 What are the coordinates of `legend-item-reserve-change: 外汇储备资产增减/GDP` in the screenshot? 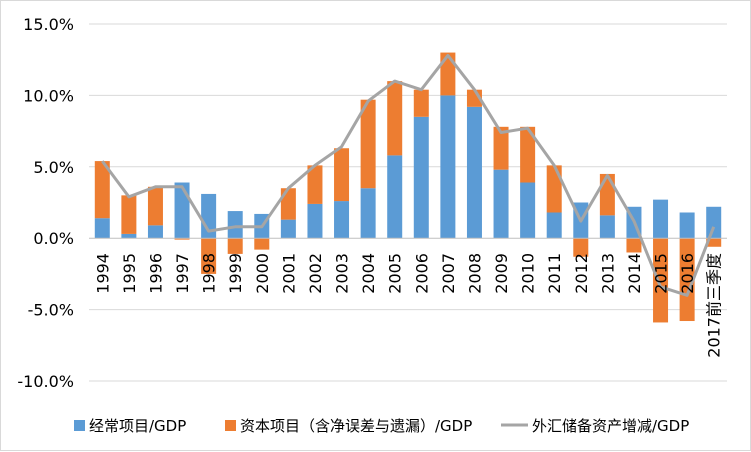 It's located at (595, 426).